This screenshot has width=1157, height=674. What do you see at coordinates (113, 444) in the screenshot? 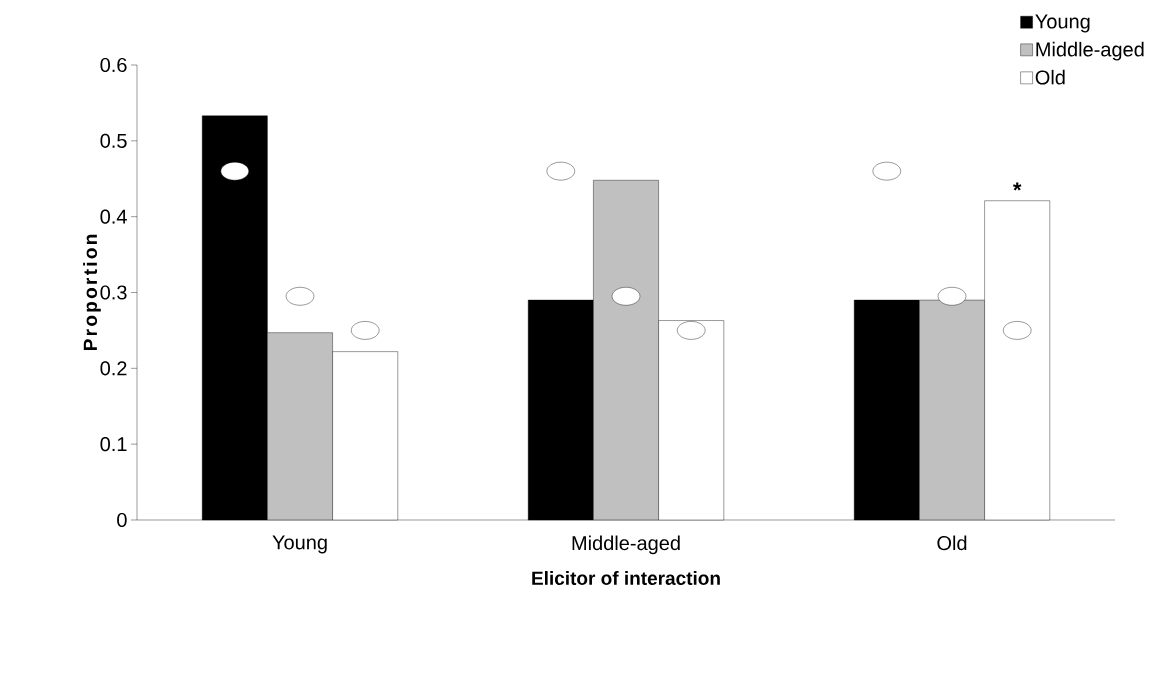
I see `y-tick-label: 0.1` at bounding box center [113, 444].